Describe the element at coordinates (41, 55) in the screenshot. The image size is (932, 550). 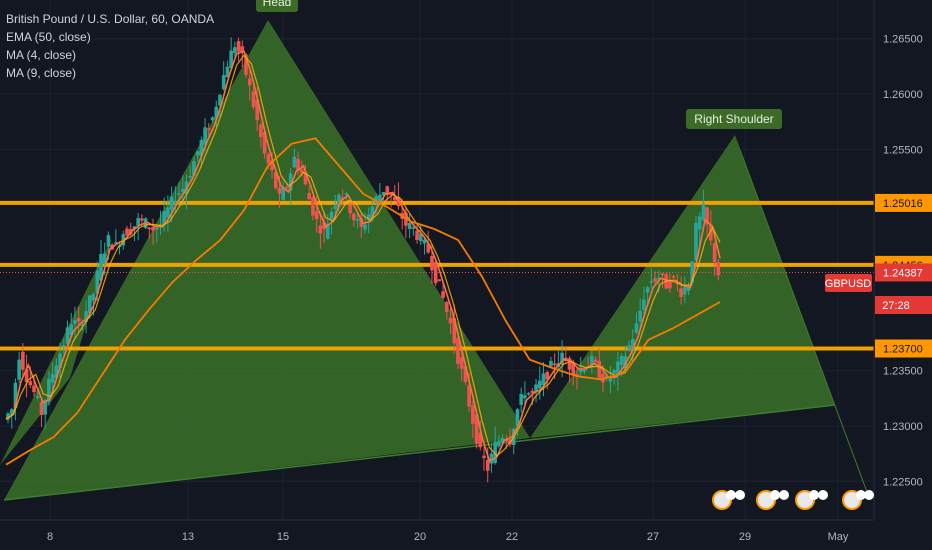
I see `indicator-ma4: MA (4, close)` at that location.